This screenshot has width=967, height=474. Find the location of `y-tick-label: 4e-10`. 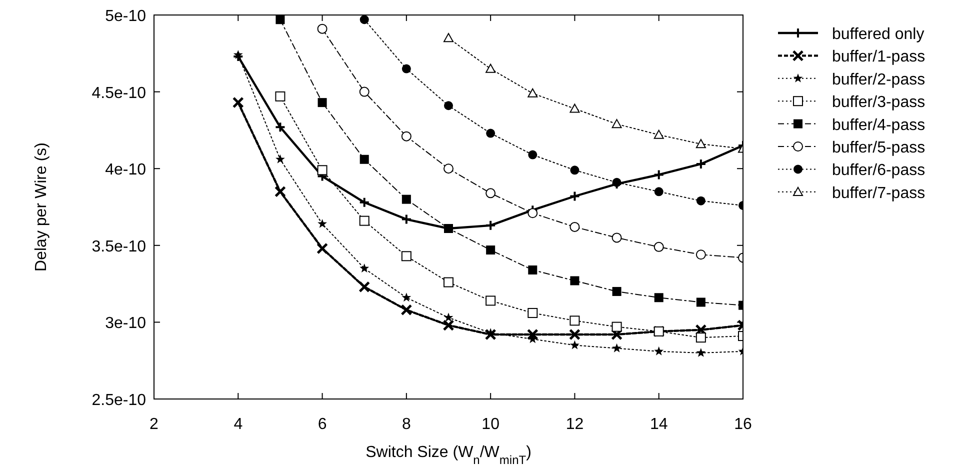

y-tick-label: 4e-10 is located at coordinates (125, 170).